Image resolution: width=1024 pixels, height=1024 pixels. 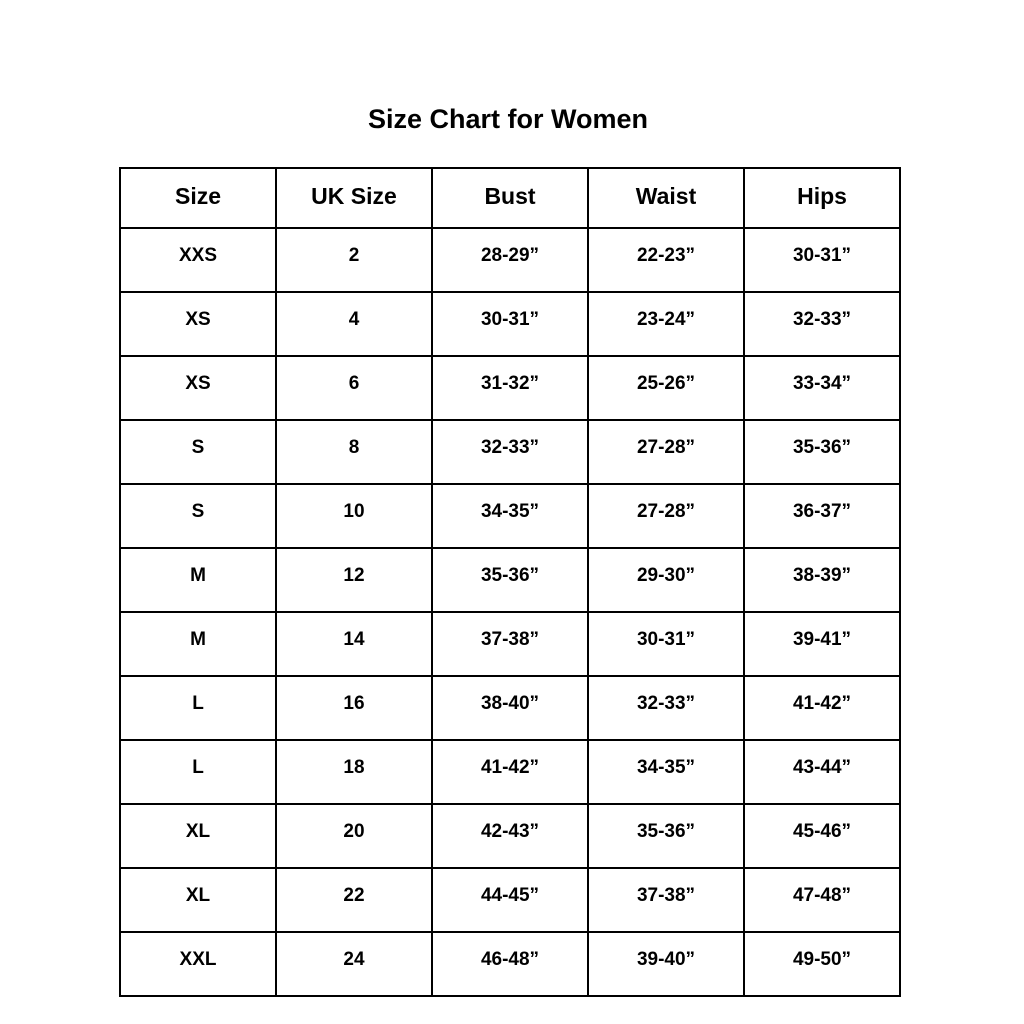 I want to click on table-row: XS 4 30-31” 23-24” 32-33”, so click(x=510, y=324).